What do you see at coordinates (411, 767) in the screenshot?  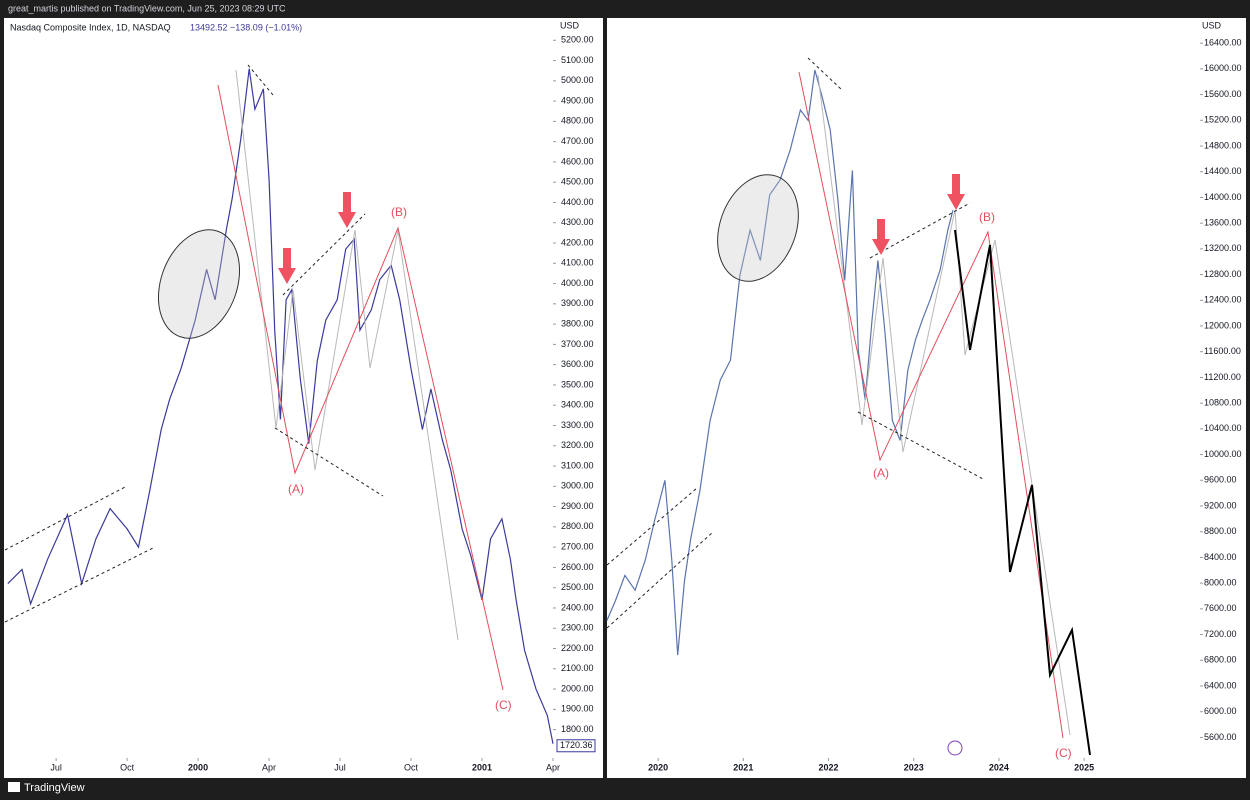 I see `x-tick-label: Oct` at bounding box center [411, 767].